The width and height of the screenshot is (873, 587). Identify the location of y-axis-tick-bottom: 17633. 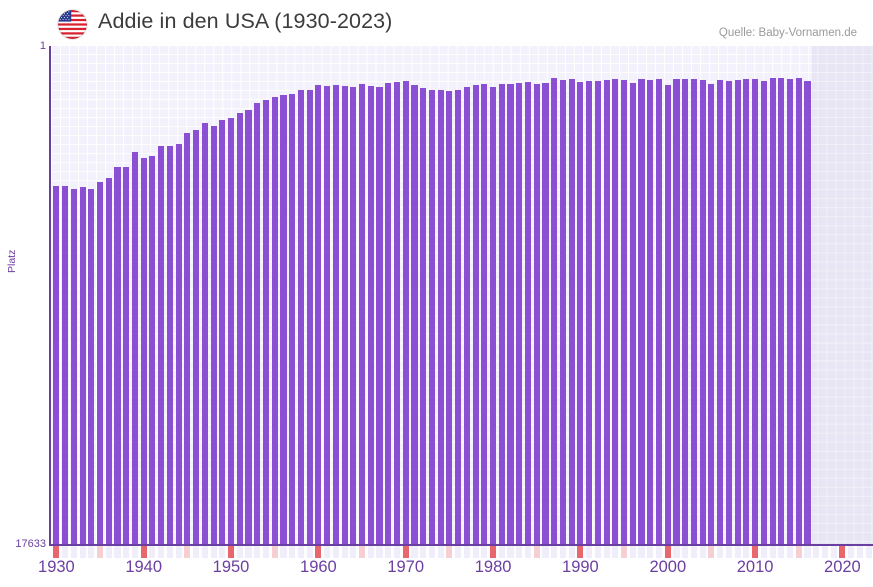
(30, 544).